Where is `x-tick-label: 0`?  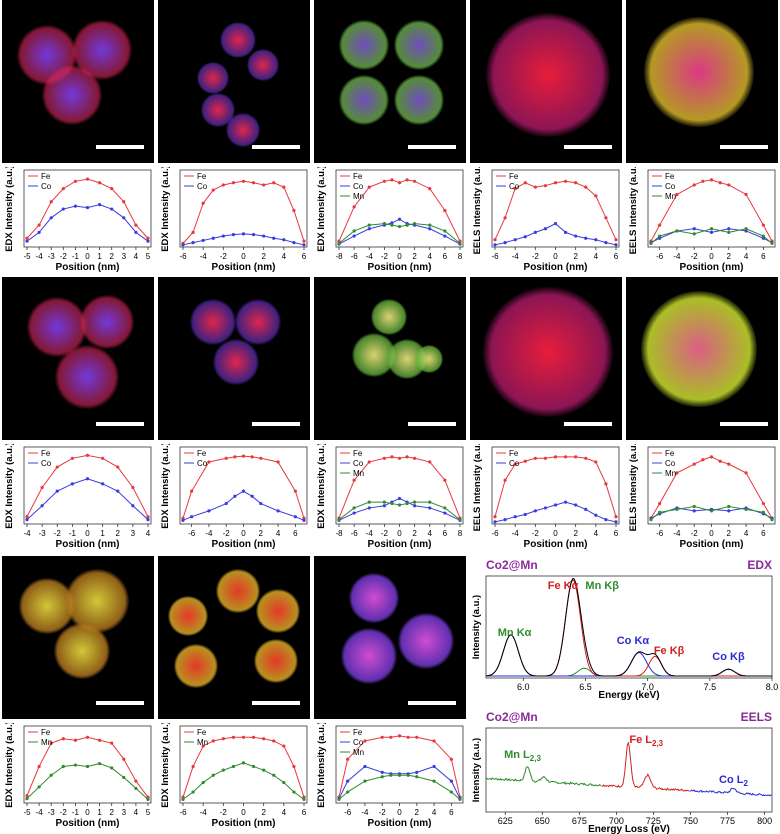
x-tick-label: 0 is located at coordinates (555, 533).